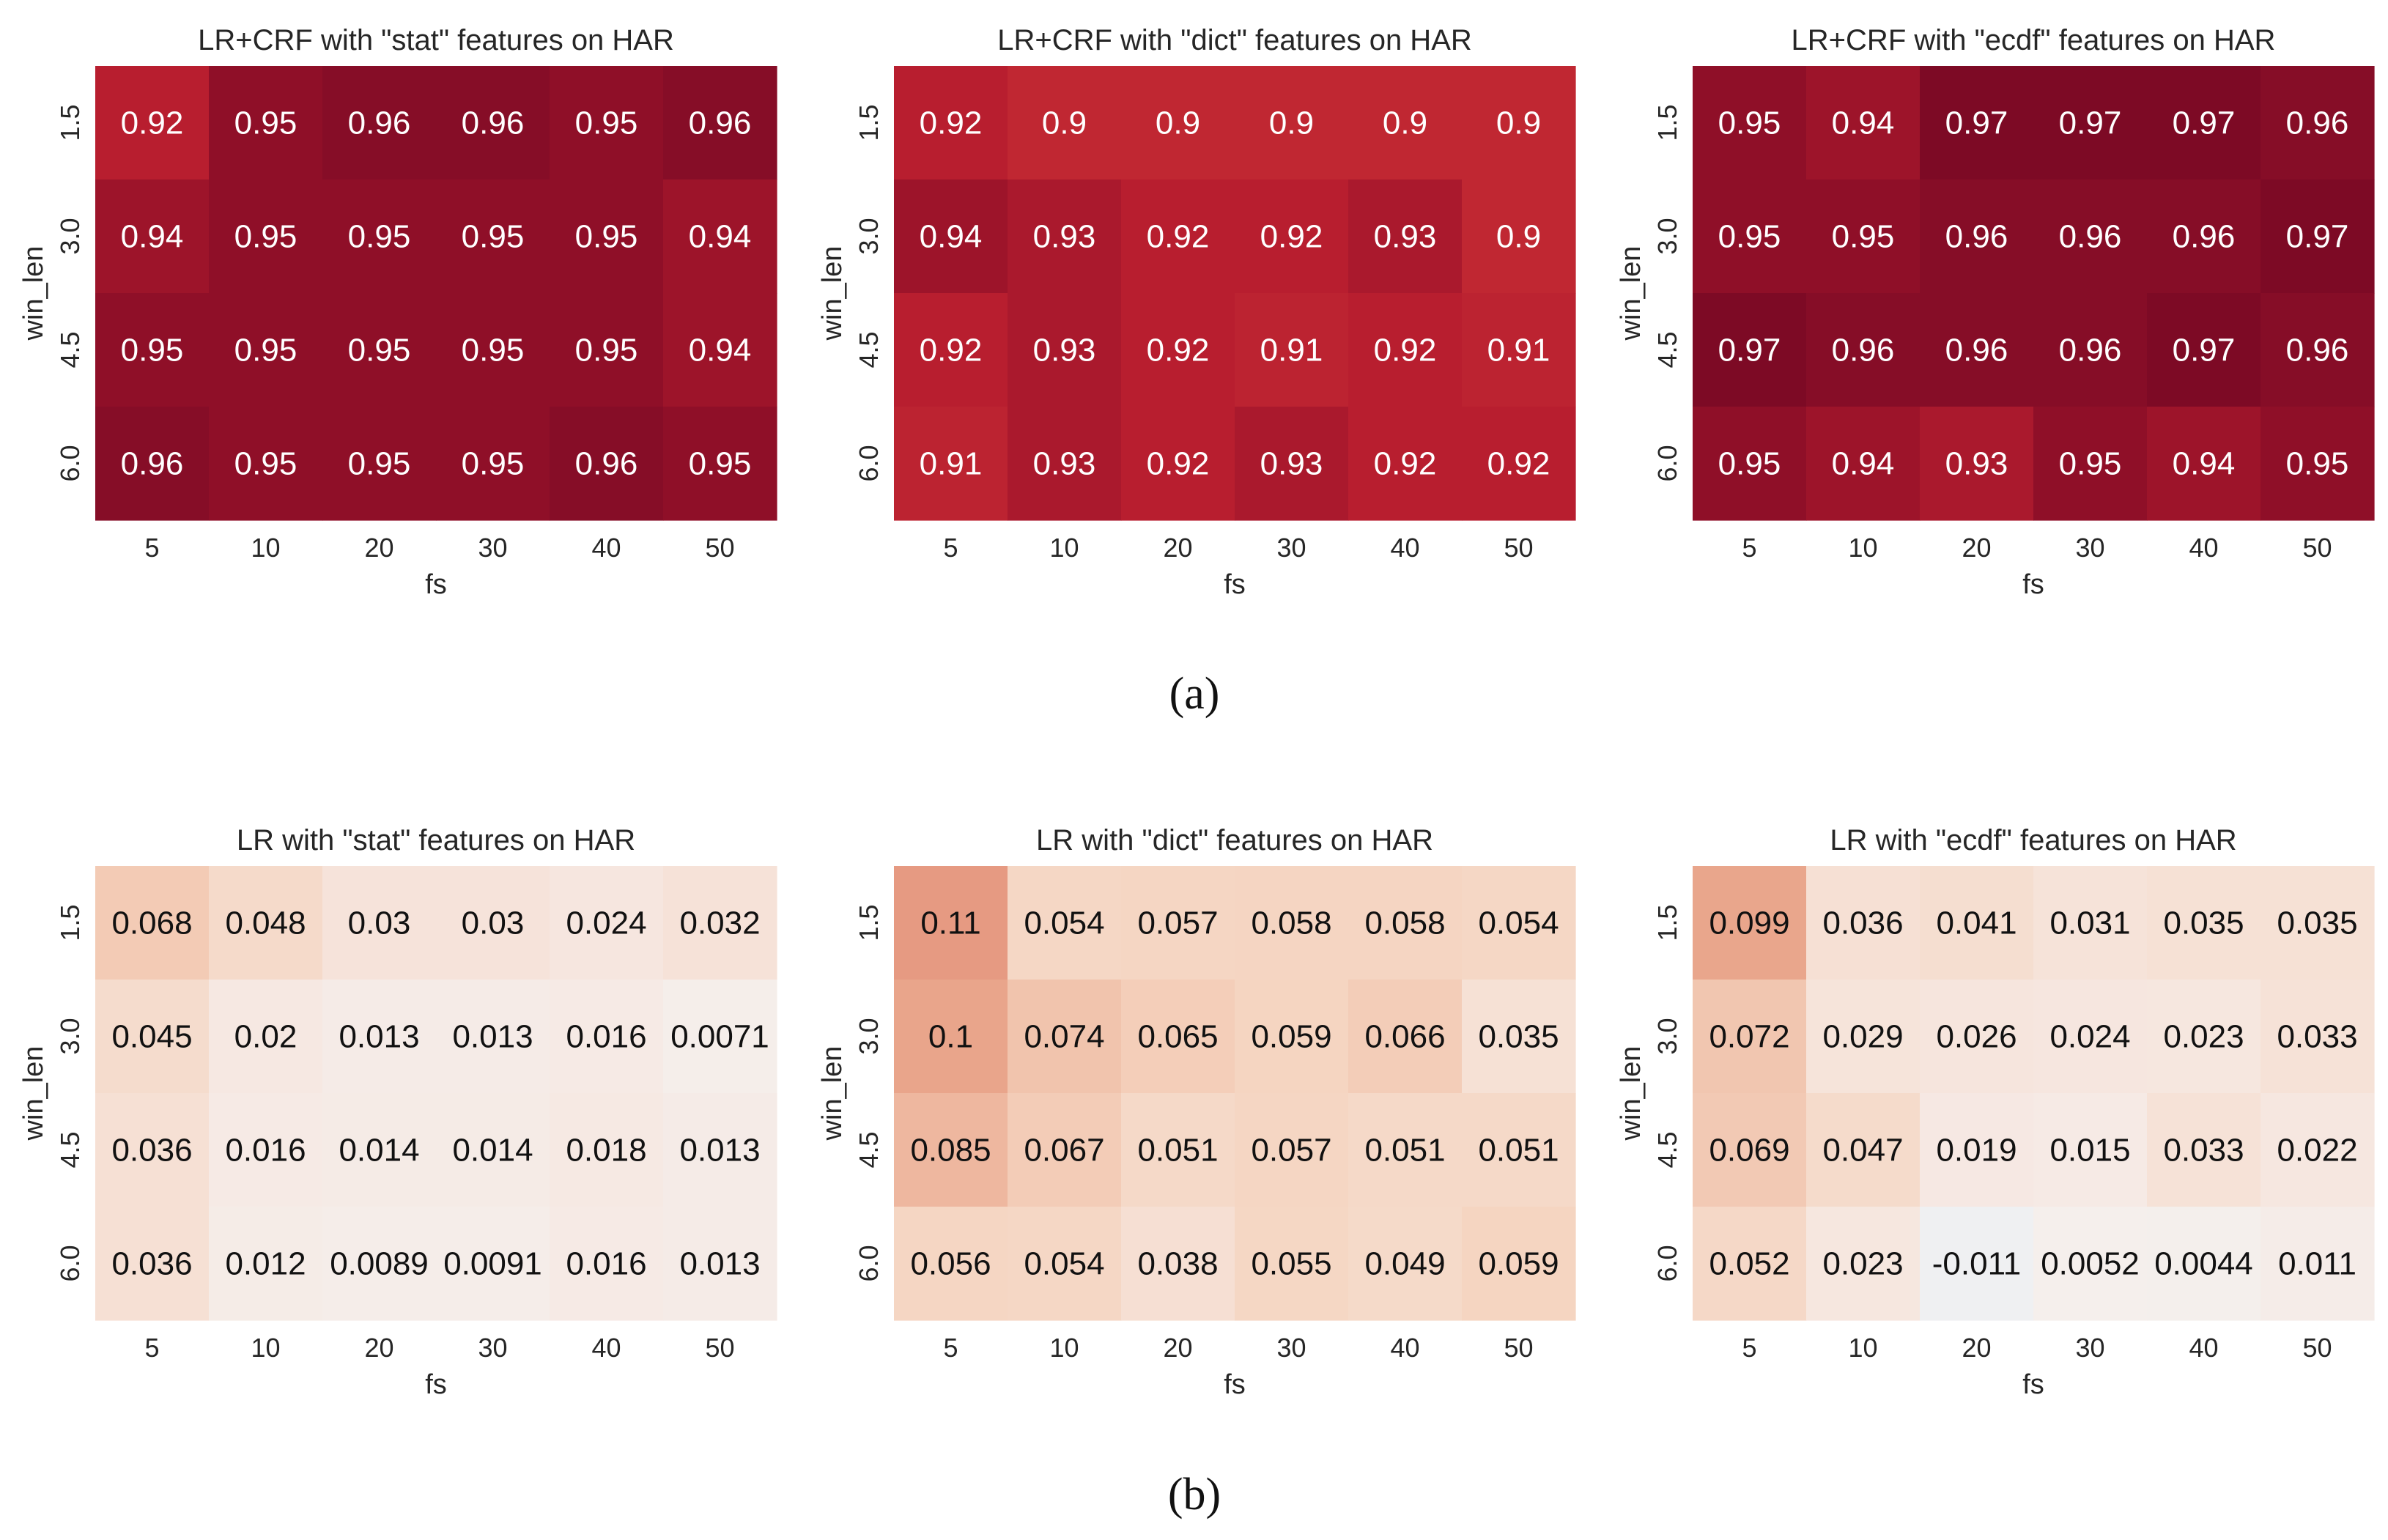 The height and width of the screenshot is (1540, 2388). Describe the element at coordinates (1194, 1494) in the screenshot. I see `caption-b: (b)` at that location.